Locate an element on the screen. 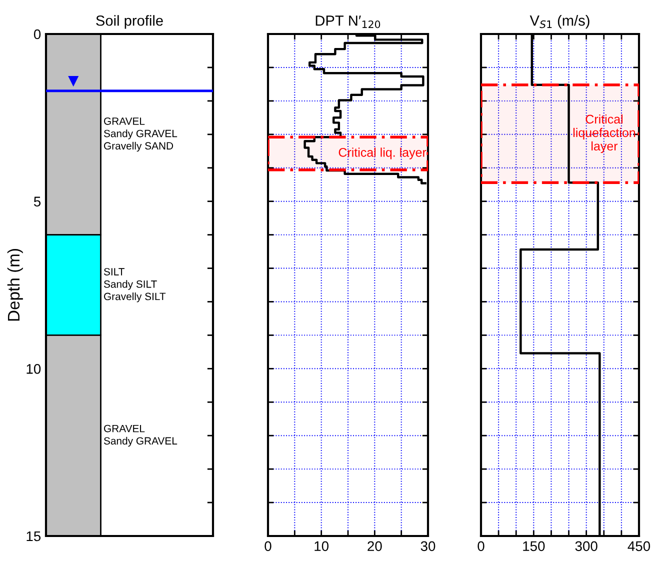  y-tick-label: 15 is located at coordinates (33, 536).